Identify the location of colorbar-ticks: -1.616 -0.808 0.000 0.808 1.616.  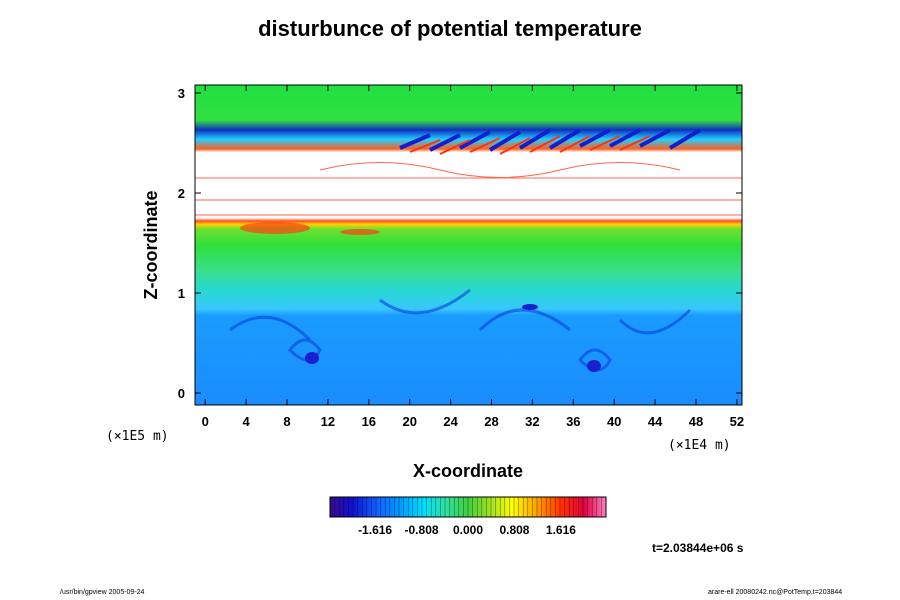
(467, 530).